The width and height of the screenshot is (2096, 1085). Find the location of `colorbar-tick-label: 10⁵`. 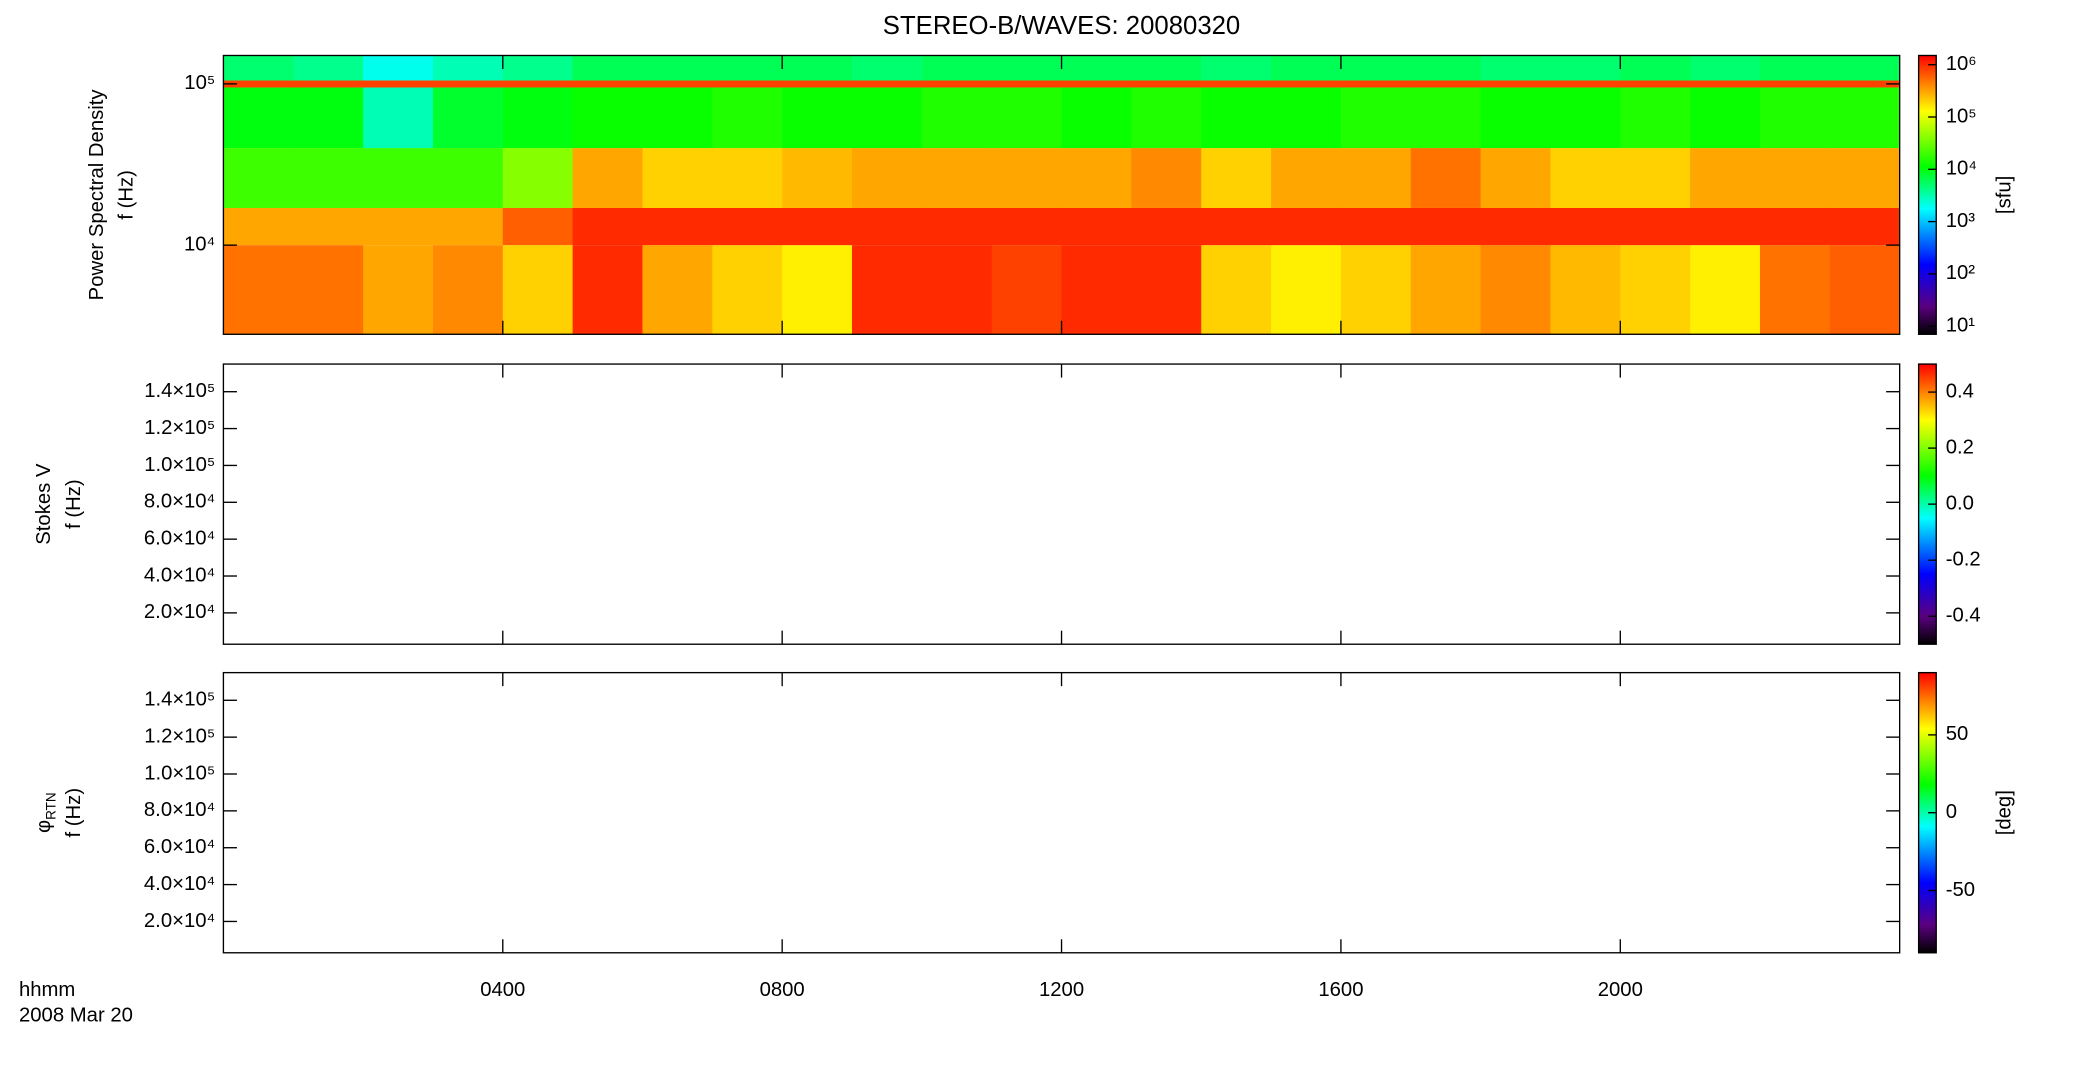

colorbar-tick-label: 10⁵ is located at coordinates (1961, 116).